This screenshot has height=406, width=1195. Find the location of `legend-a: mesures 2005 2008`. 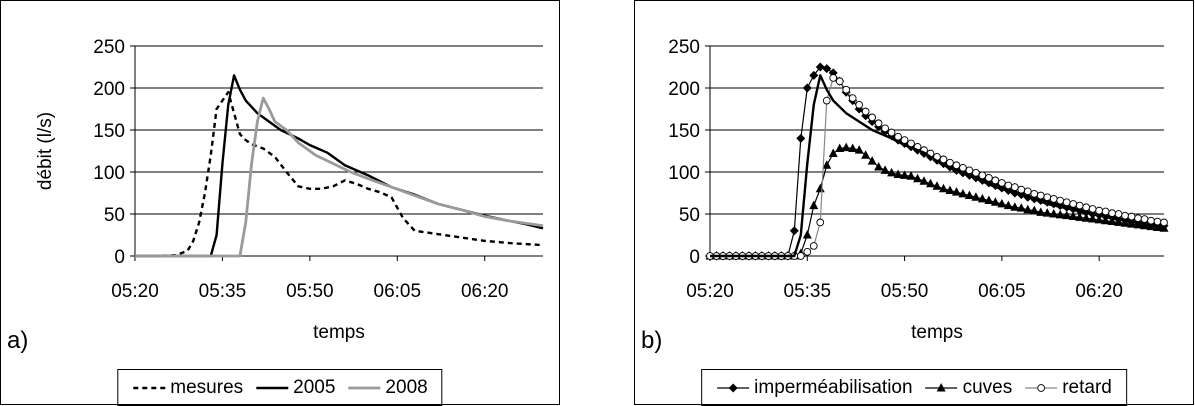

legend-a: mesures 2005 2008 is located at coordinates (280, 387).